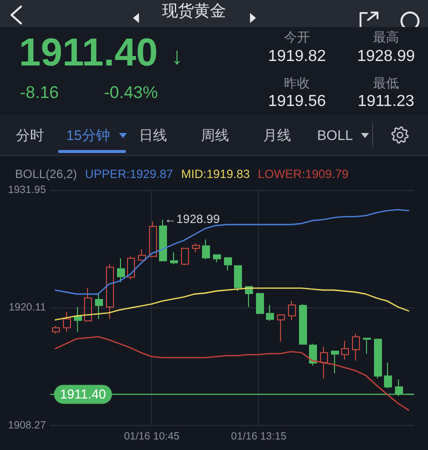 Image resolution: width=428 pixels, height=450 pixels. What do you see at coordinates (192, 219) in the screenshot?
I see `annotation: ←1928.99` at bounding box center [192, 219].